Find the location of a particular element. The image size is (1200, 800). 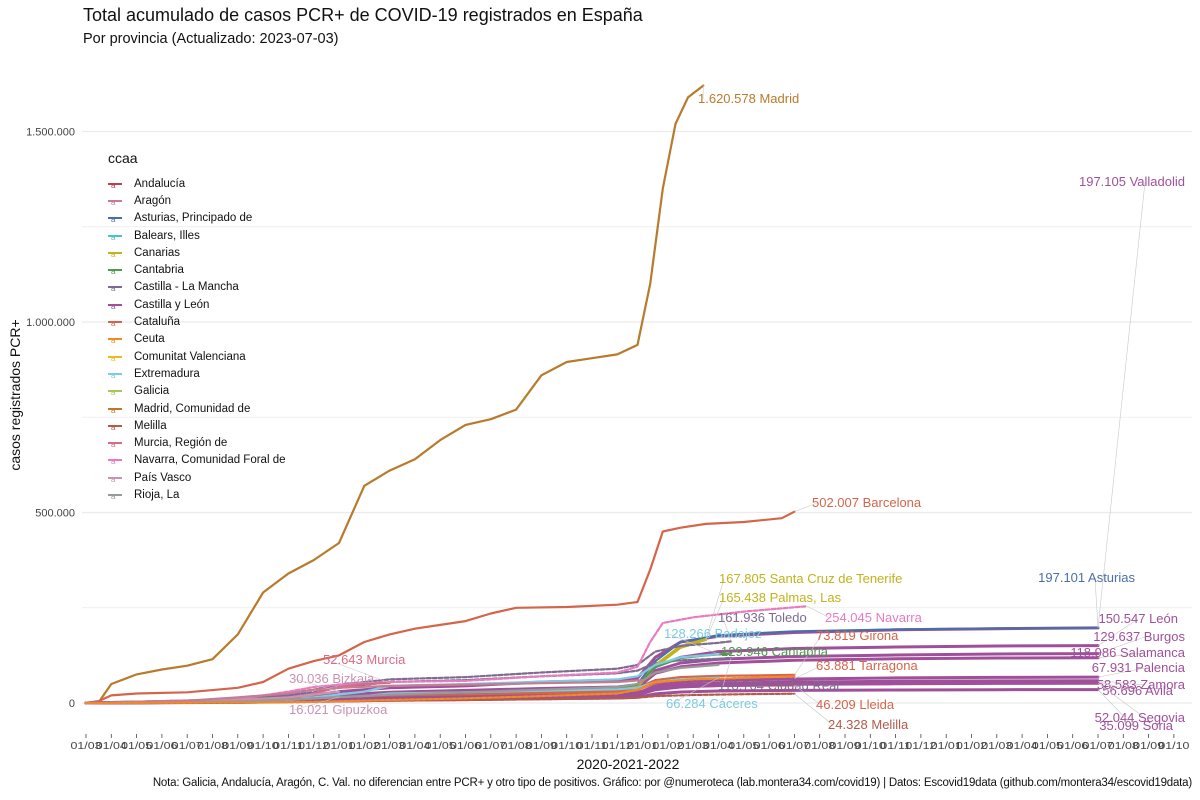

legend-label: Asturias, Principado de is located at coordinates (193, 218).